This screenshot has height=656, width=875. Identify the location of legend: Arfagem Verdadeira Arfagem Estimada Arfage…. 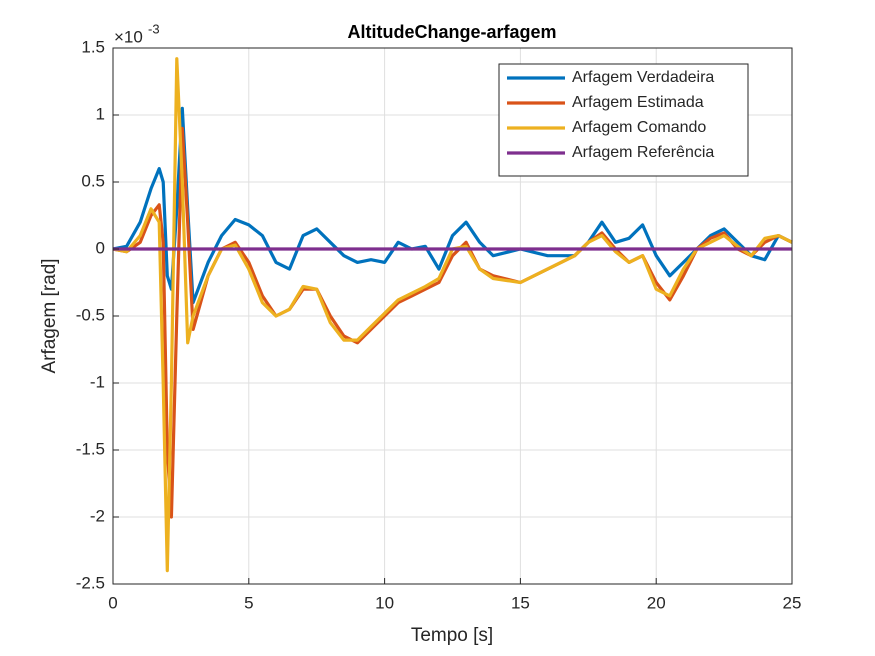
(623, 120).